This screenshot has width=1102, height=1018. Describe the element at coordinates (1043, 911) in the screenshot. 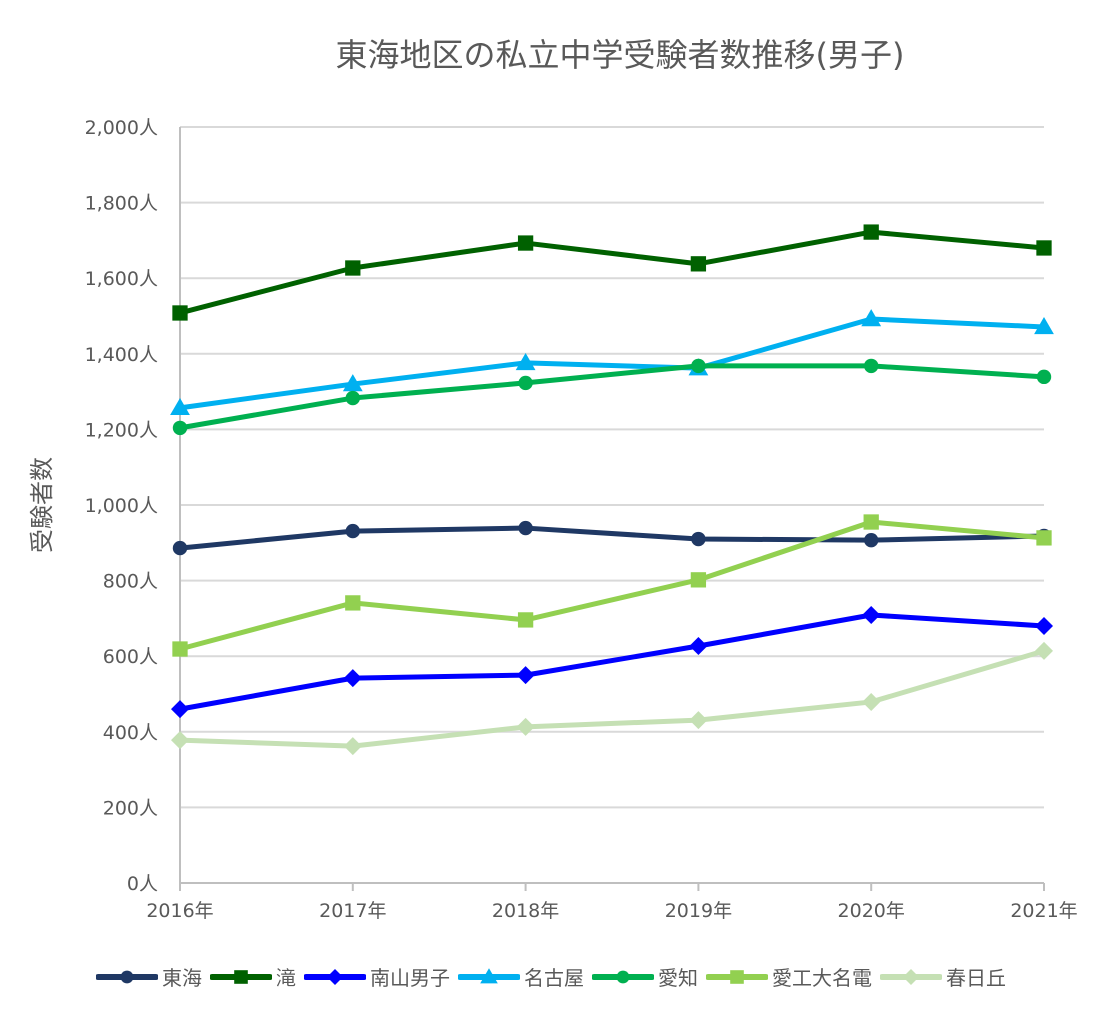

I see `x-tick-label: 2021年` at that location.